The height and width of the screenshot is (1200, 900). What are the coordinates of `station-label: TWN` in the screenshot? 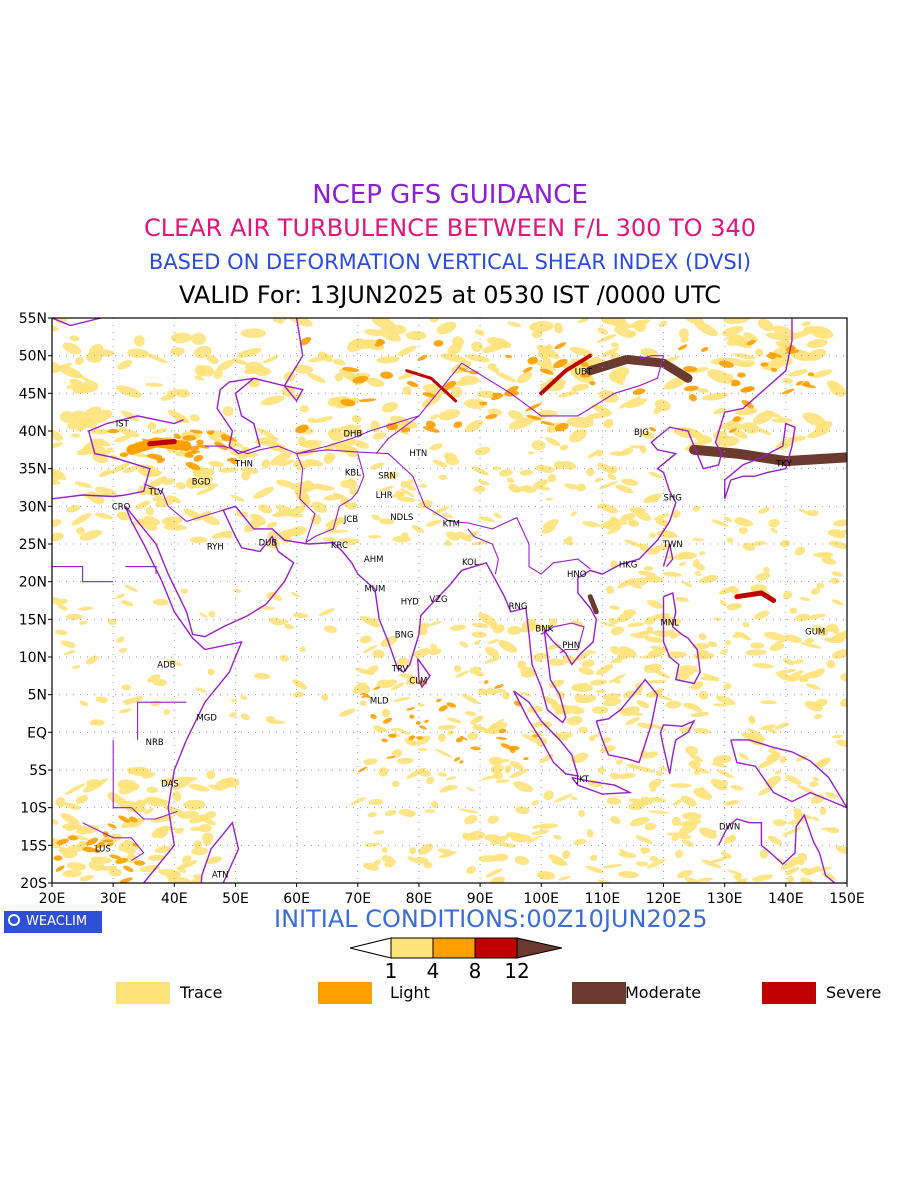 It's located at (672, 545).